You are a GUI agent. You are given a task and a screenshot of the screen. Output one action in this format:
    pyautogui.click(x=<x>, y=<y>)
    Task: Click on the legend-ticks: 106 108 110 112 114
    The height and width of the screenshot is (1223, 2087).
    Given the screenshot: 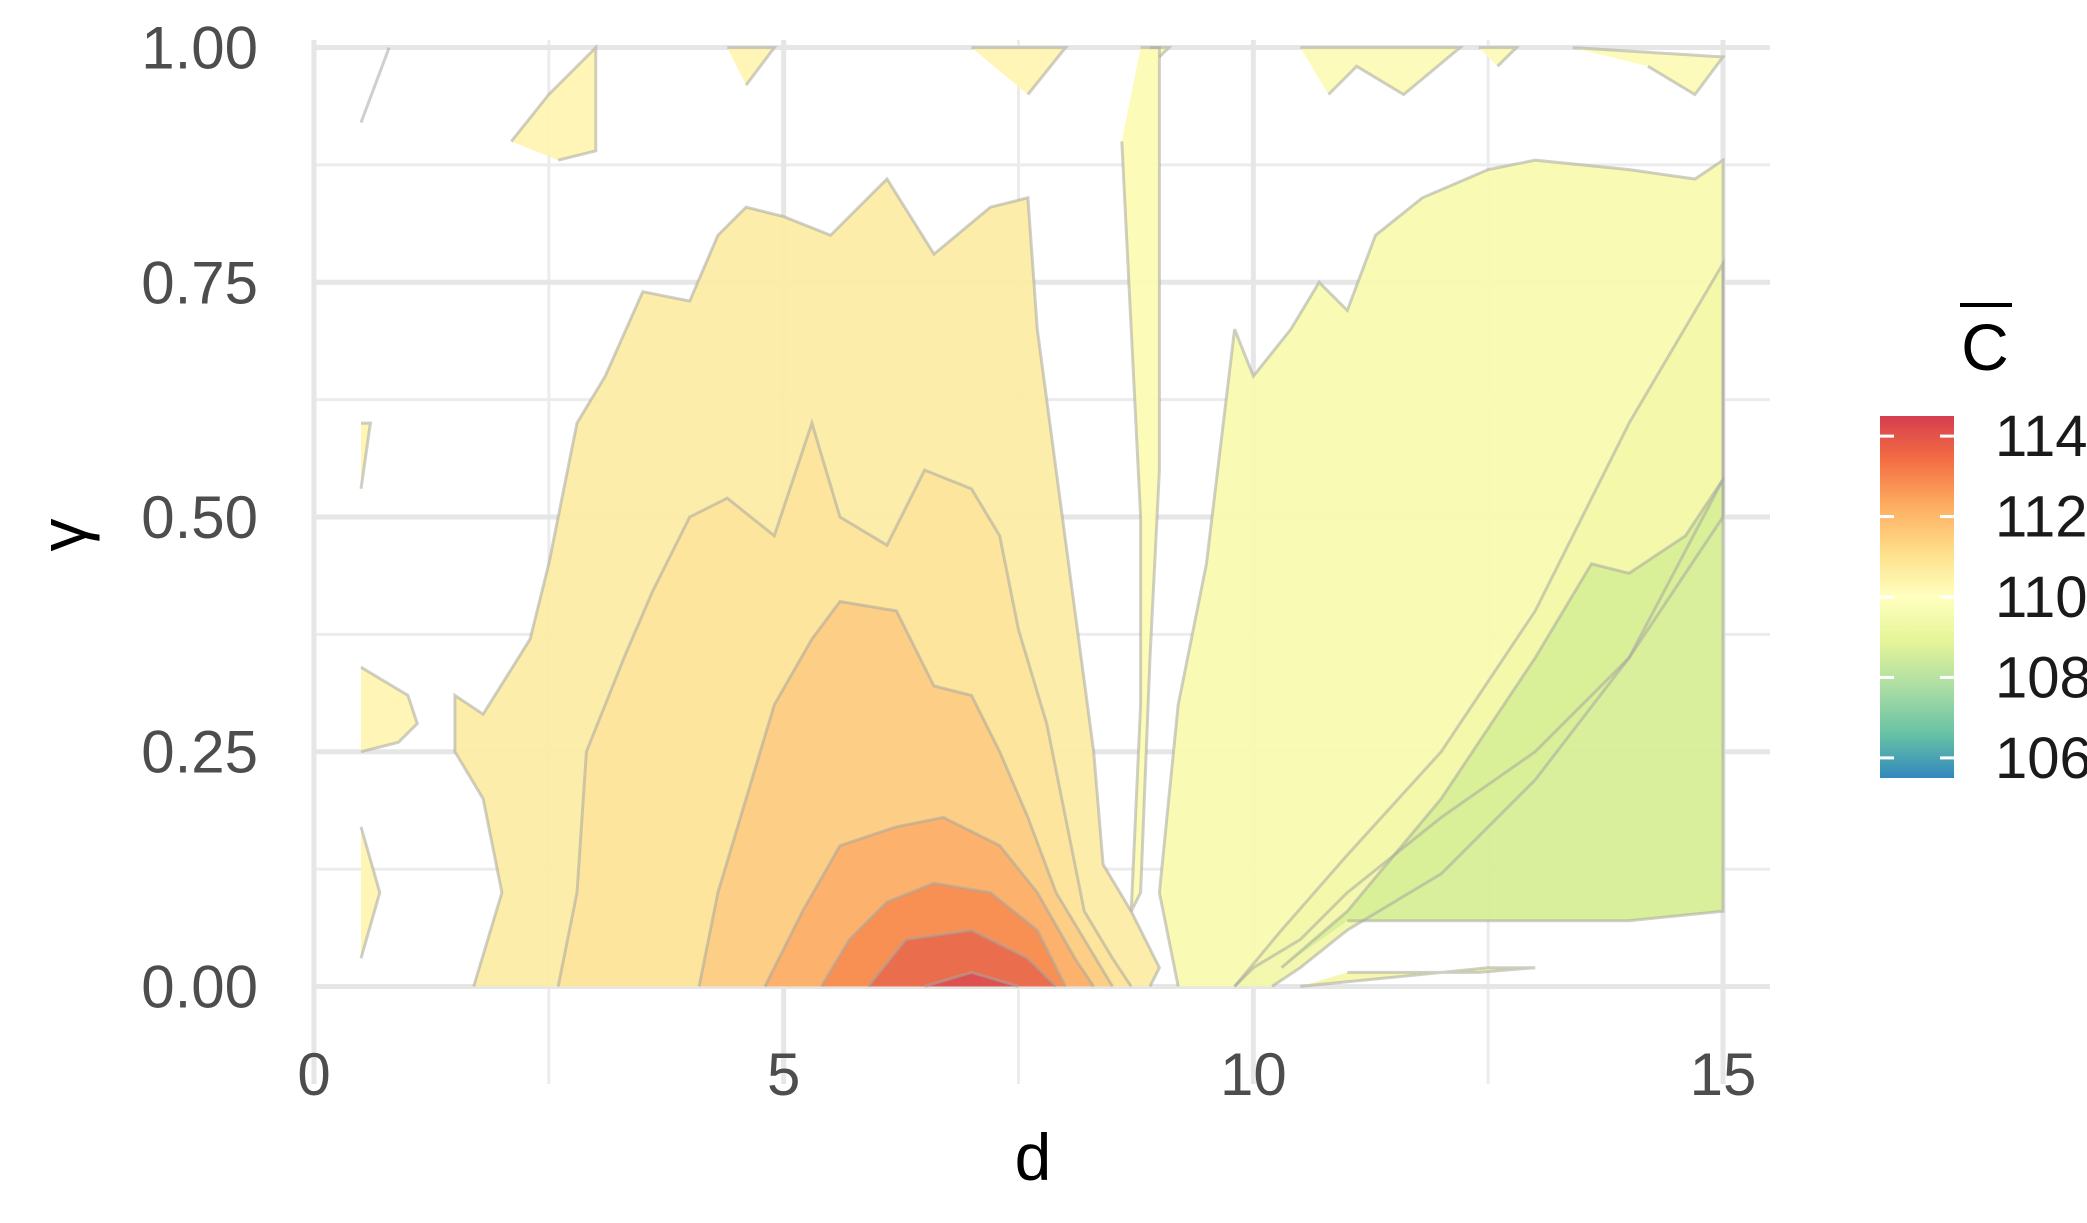 What is the action you would take?
    pyautogui.click(x=1983, y=597)
    